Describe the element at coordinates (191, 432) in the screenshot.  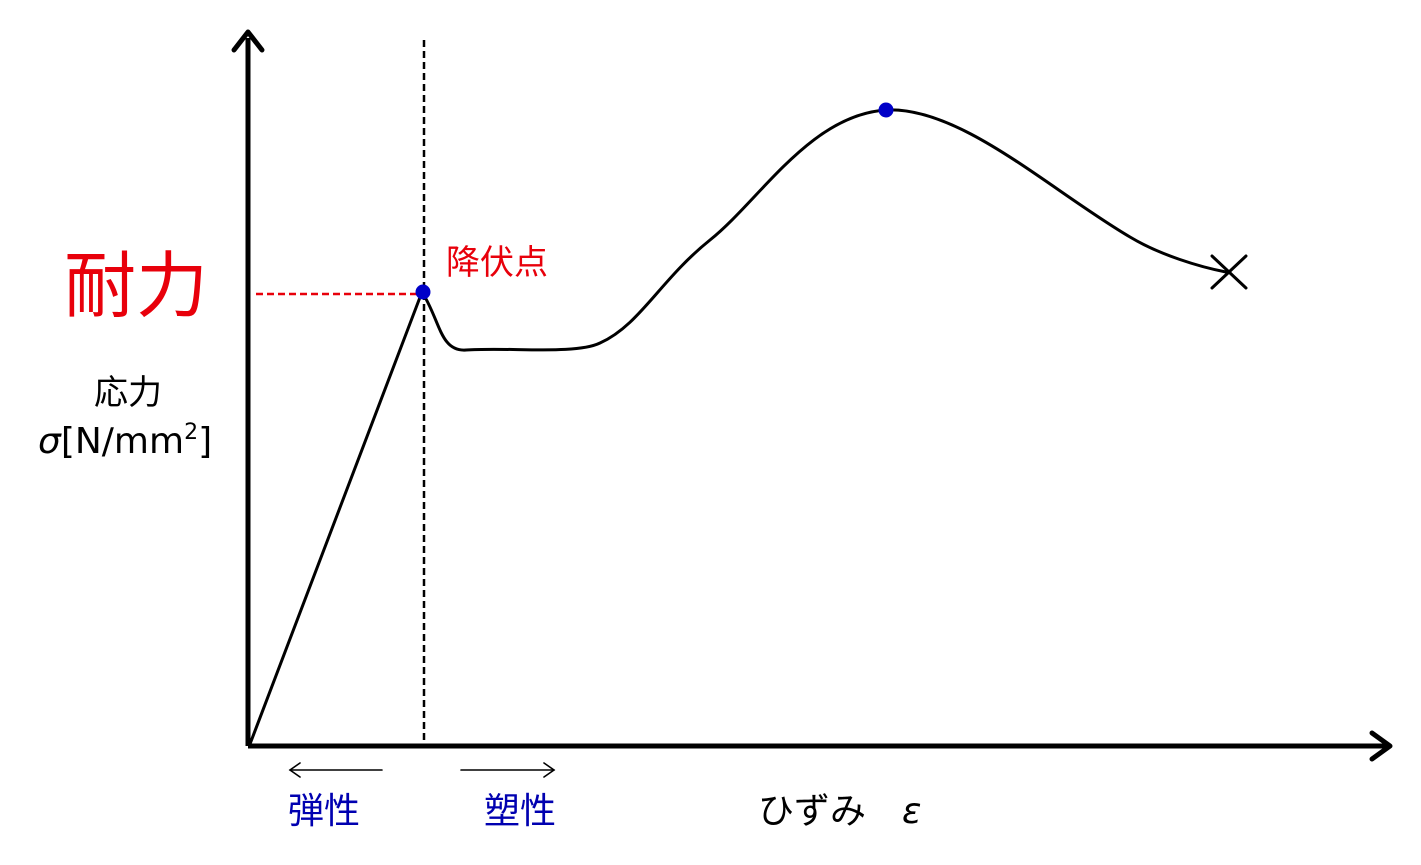
I see `stress-unit-exponent: 2` at that location.